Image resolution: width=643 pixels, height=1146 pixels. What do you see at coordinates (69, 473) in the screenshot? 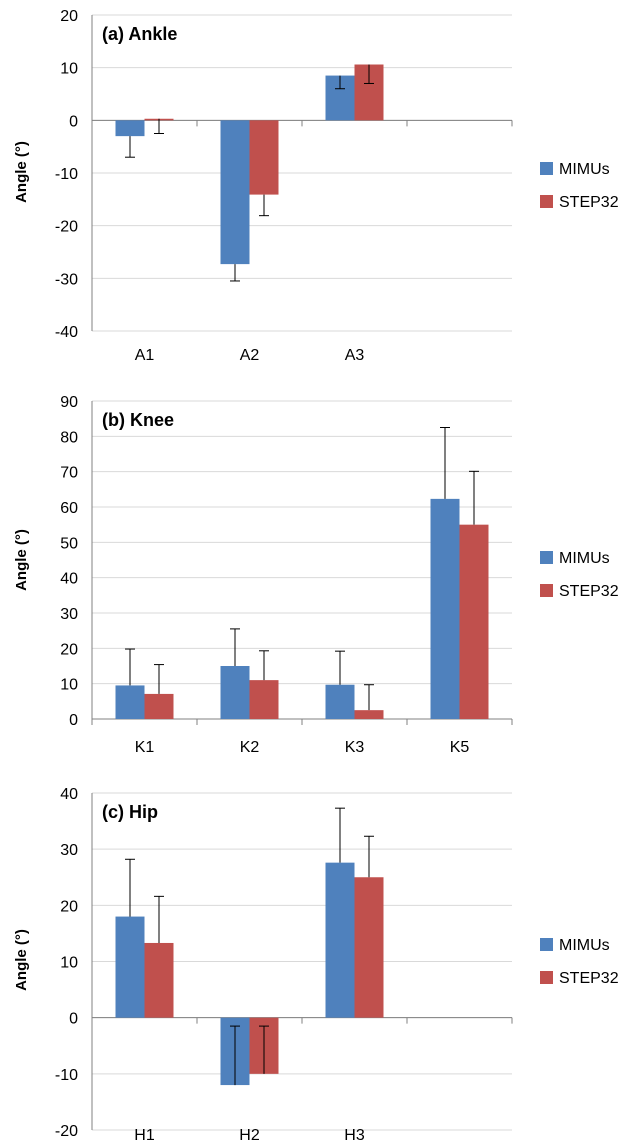
I see `y-tick-label: 70` at bounding box center [69, 473].